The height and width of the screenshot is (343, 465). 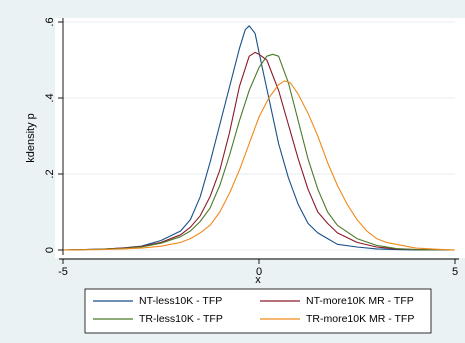 What do you see at coordinates (181, 319) in the screenshot?
I see `legend-label-3: TR-less10K - TFP` at bounding box center [181, 319].